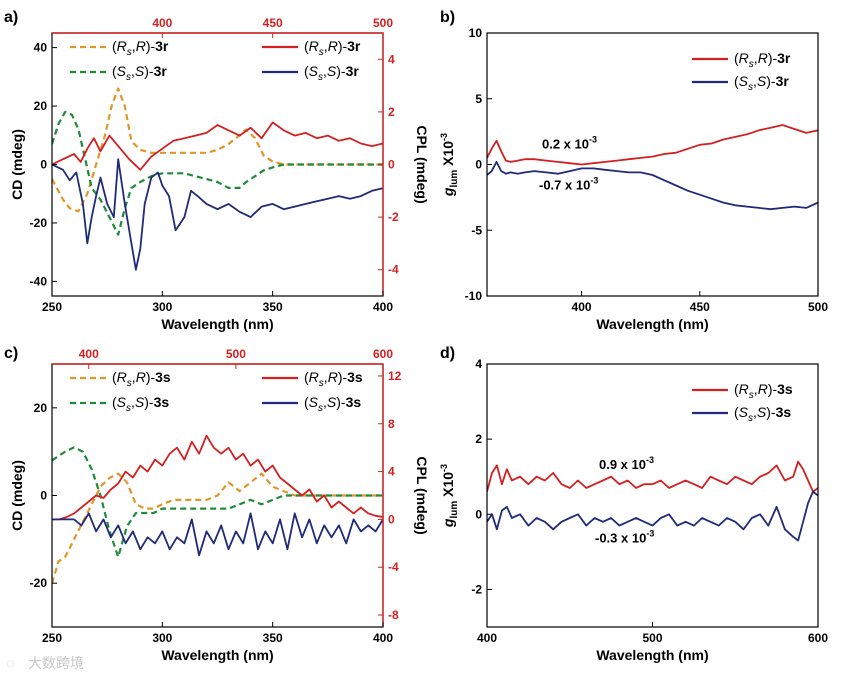 The width and height of the screenshot is (841, 678). What do you see at coordinates (569, 143) in the screenshot?
I see `annotation-1: 0.2 x 10⁻³` at bounding box center [569, 143].